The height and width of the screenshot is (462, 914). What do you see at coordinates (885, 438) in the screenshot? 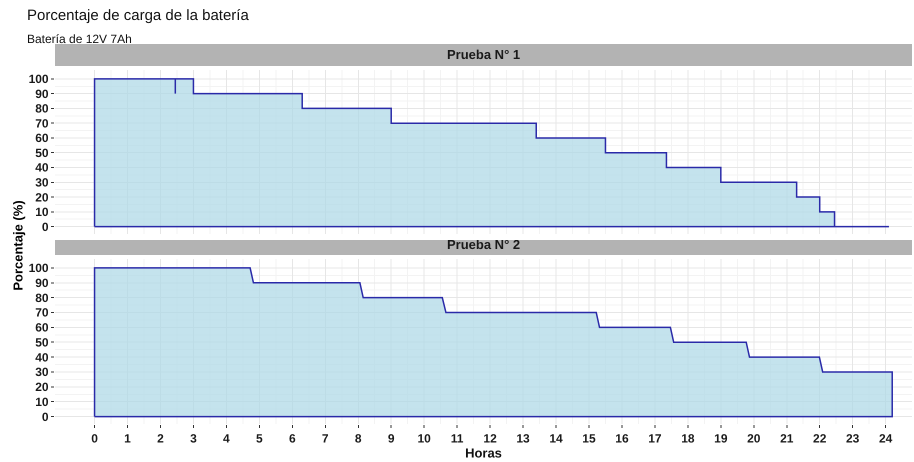
I see `x-tick-label: 24` at bounding box center [885, 438].